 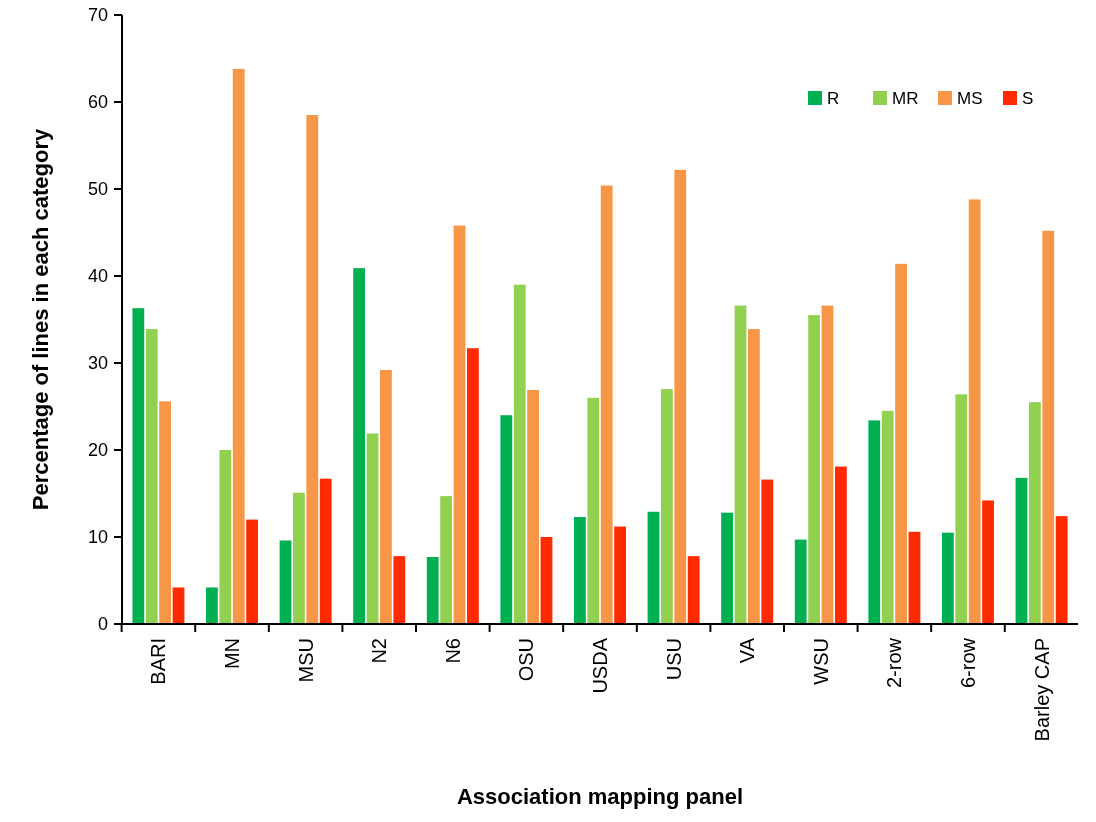 I want to click on x-tick-label: N6, so click(x=452, y=651).